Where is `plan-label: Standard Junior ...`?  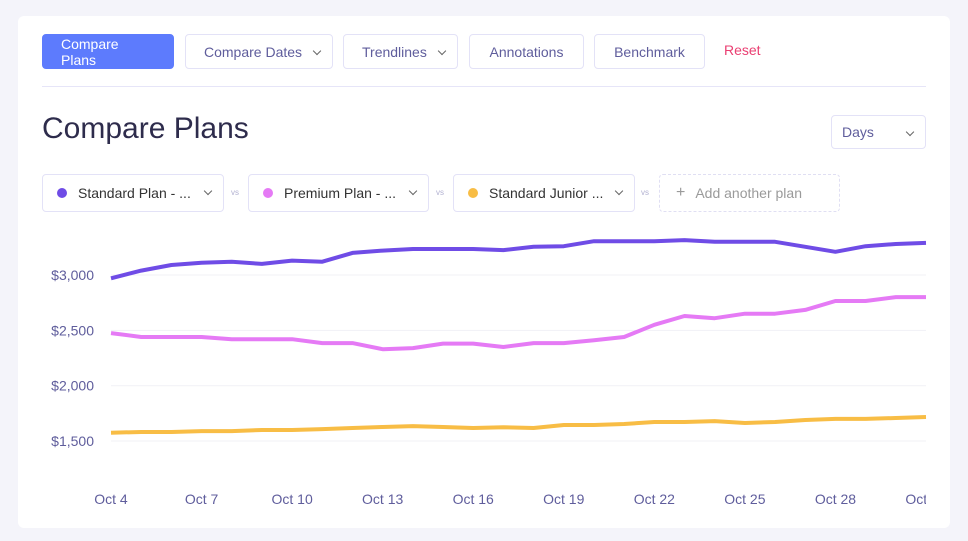 plan-label: Standard Junior ... is located at coordinates (546, 193).